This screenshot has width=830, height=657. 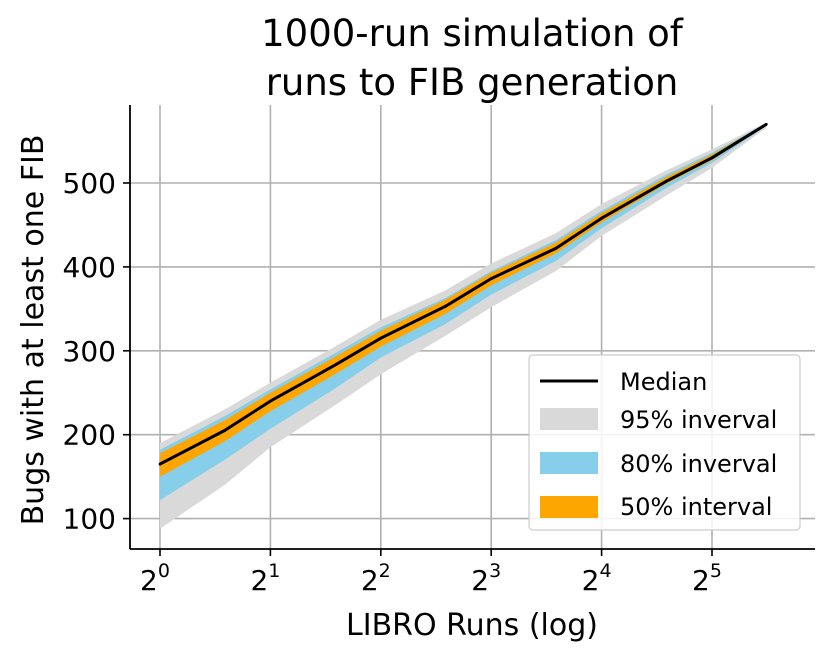 I want to click on x-tick-label: 24, so click(x=597, y=578).